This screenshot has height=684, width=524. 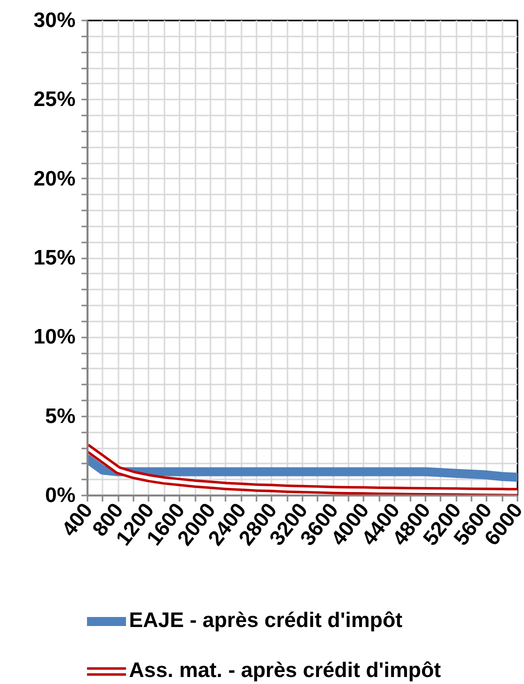 What do you see at coordinates (285, 671) in the screenshot?
I see `legend-label: Ass. mat. - après crédit d'impôt` at bounding box center [285, 671].